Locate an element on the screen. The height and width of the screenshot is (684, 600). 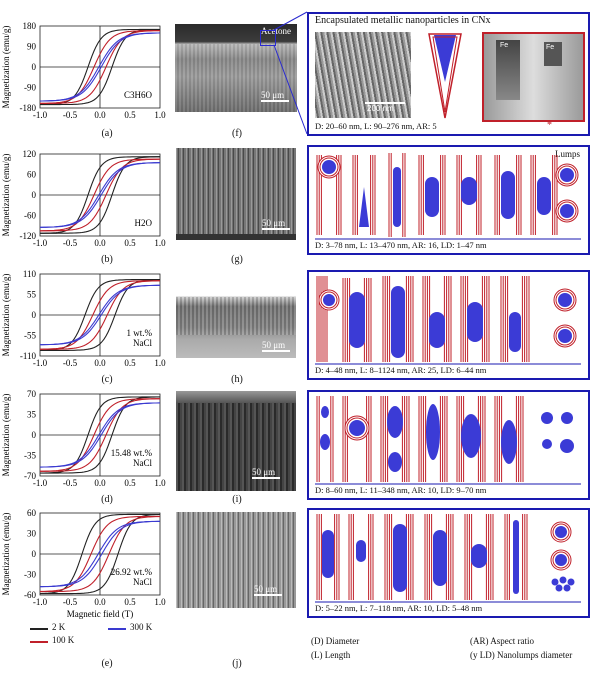
box5-diagram is located at coordinates (448, 558).